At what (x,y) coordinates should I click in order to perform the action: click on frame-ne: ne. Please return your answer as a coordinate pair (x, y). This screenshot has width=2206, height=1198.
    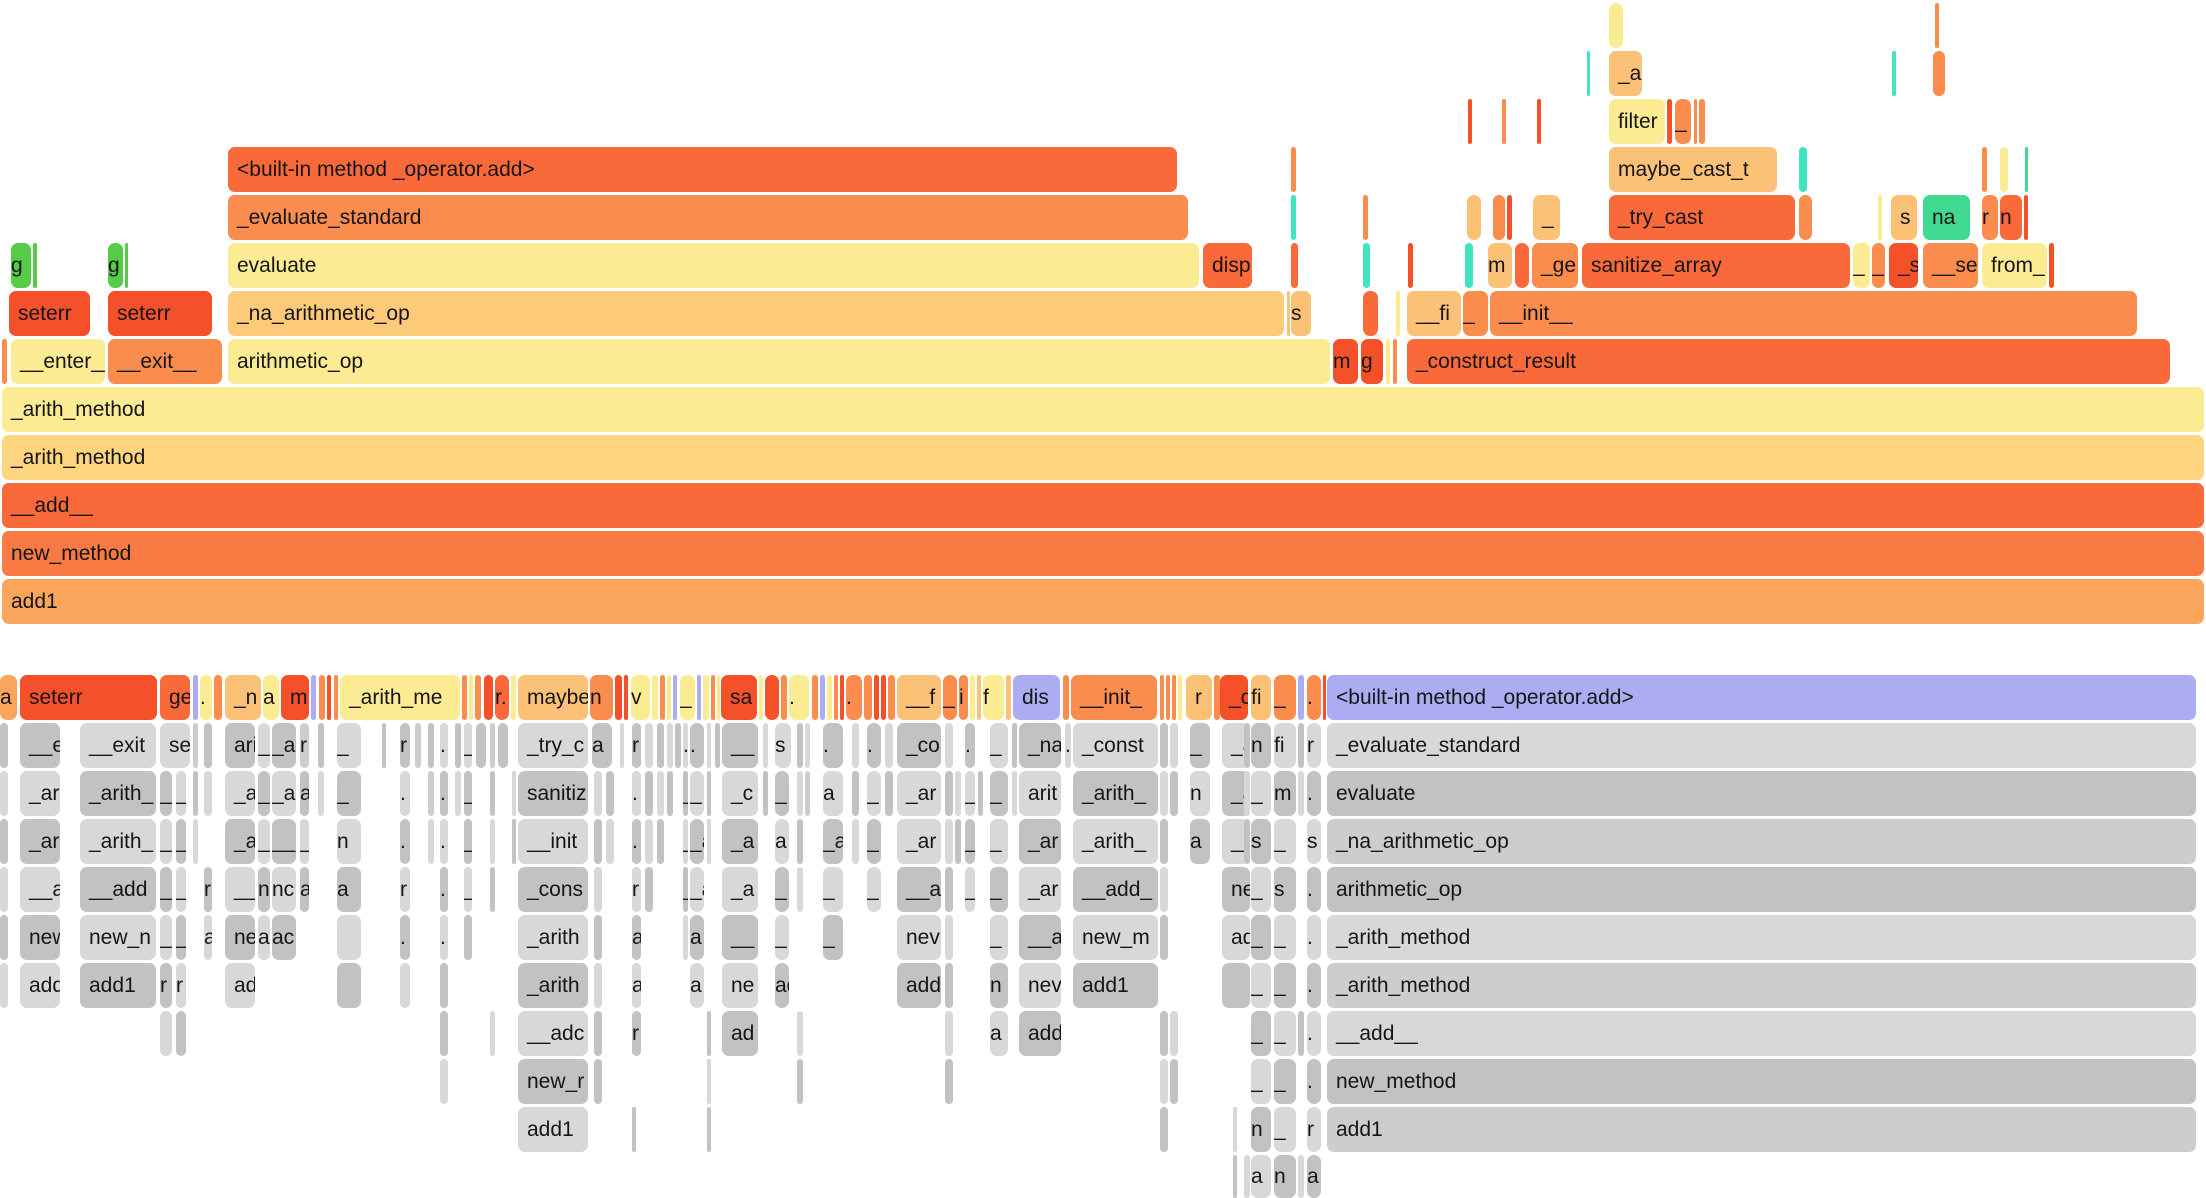
    Looking at the image, I should click on (1236, 889).